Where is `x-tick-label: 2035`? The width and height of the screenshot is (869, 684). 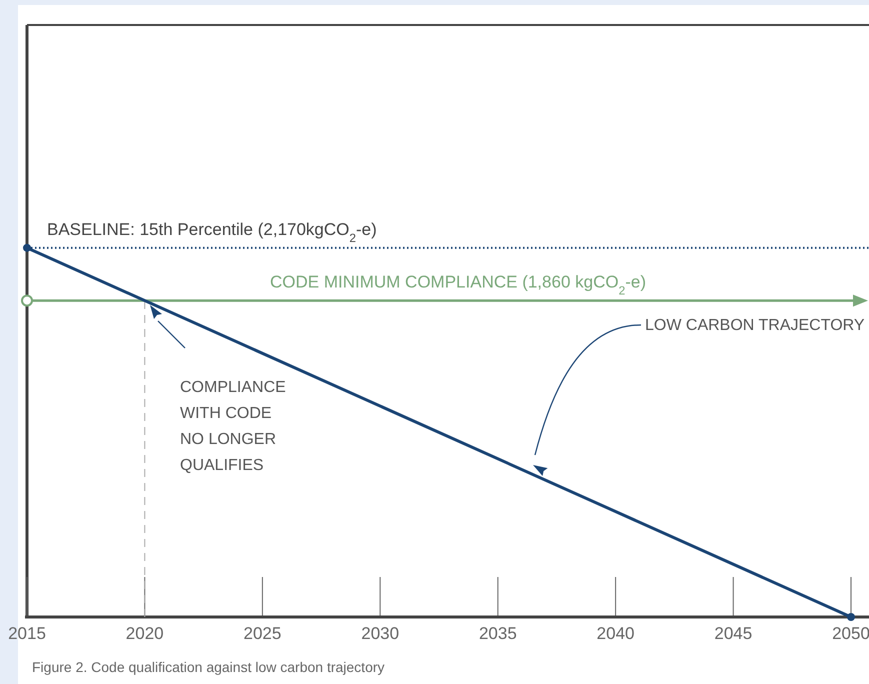
x-tick-label: 2035 is located at coordinates (497, 634).